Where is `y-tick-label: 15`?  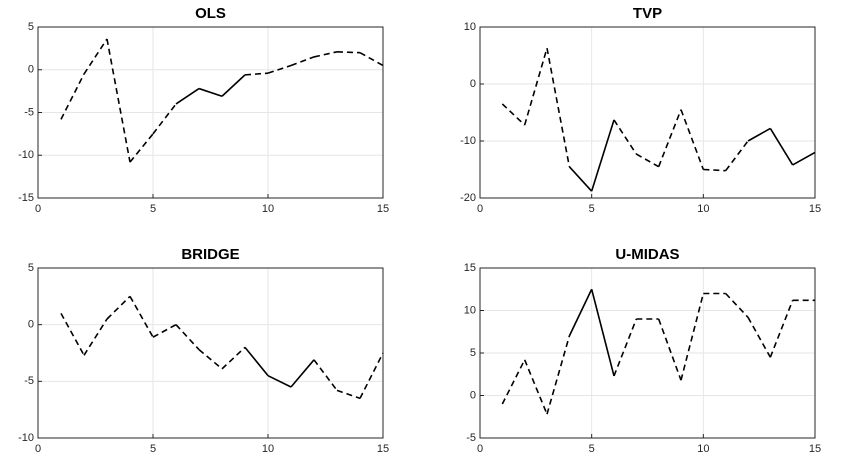 y-tick-label: 15 is located at coordinates (470, 268).